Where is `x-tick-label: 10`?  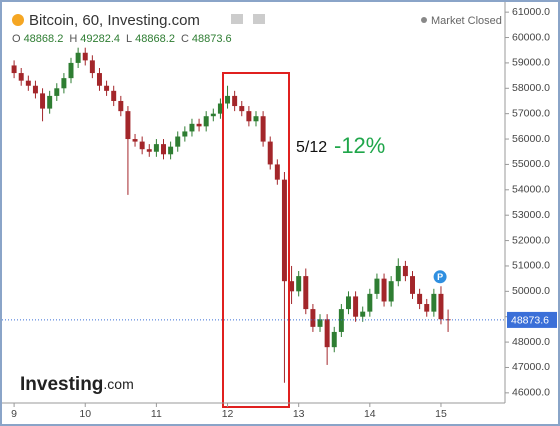 x-tick-label: 10 is located at coordinates (85, 414).